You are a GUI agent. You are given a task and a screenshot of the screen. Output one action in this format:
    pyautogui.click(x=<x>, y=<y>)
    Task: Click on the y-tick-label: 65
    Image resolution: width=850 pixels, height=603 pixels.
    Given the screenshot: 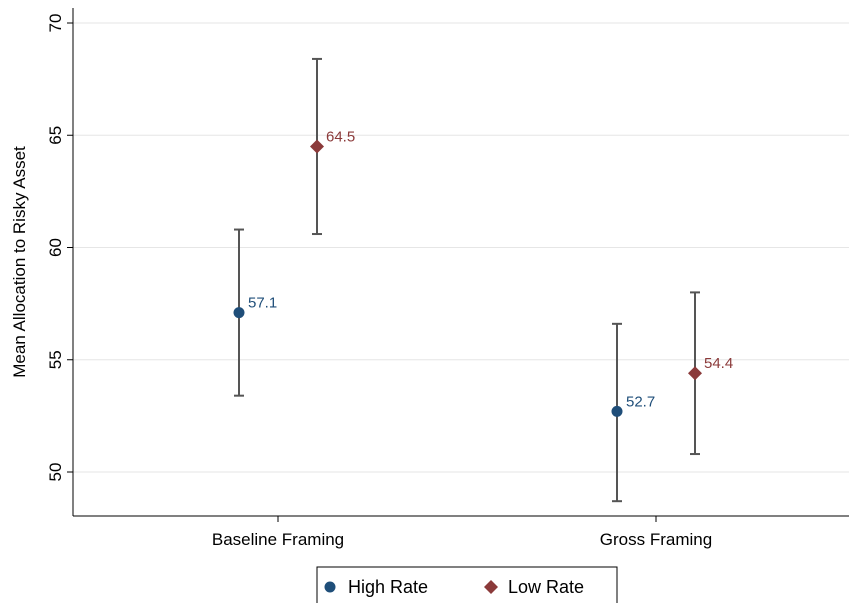 What is the action you would take?
    pyautogui.click(x=55, y=135)
    